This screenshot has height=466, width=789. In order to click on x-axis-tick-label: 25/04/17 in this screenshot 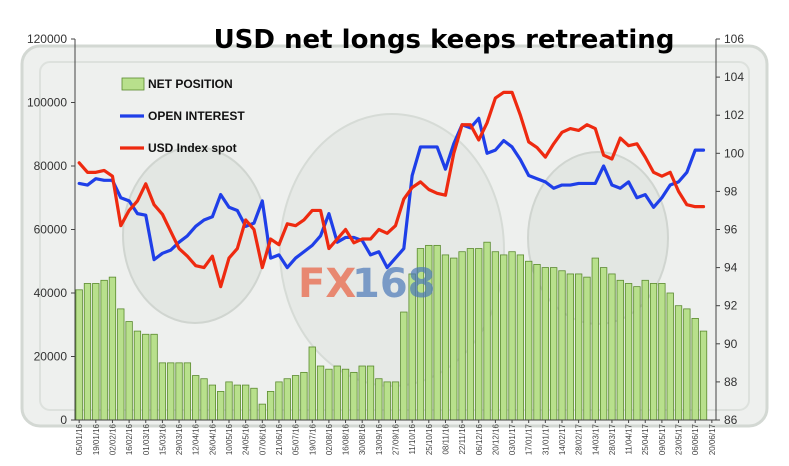, I will do `click(645, 439)`.